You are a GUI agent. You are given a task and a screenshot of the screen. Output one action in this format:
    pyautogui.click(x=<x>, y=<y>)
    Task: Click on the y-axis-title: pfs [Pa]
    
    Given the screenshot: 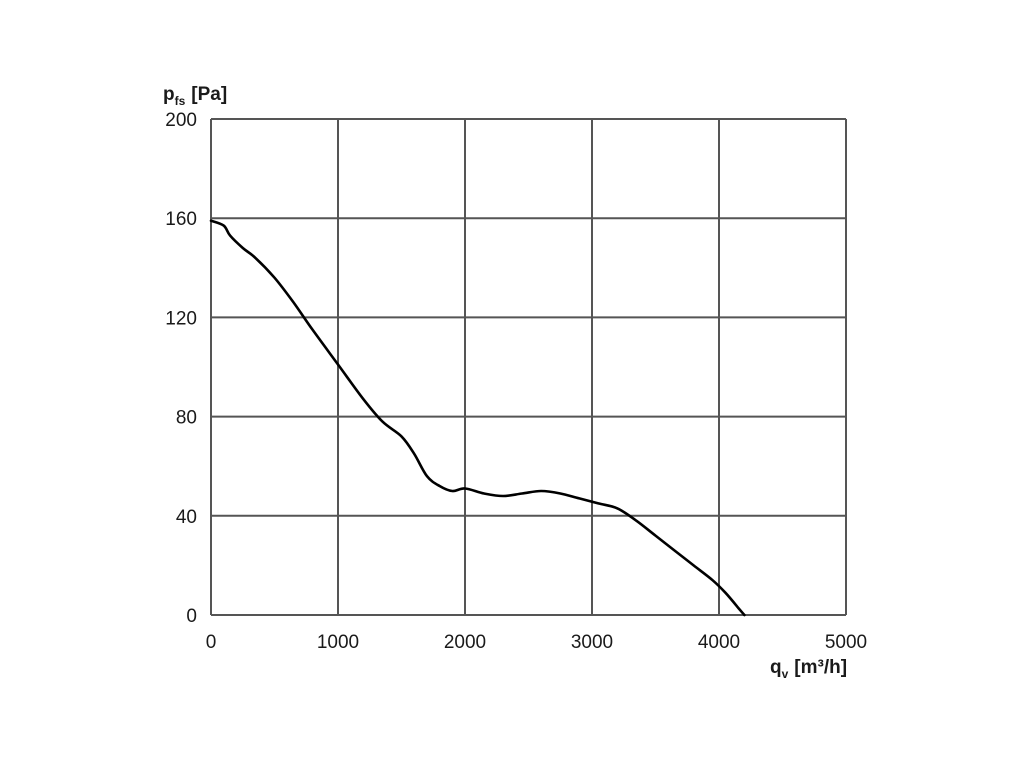 What is the action you would take?
    pyautogui.click(x=195, y=96)
    